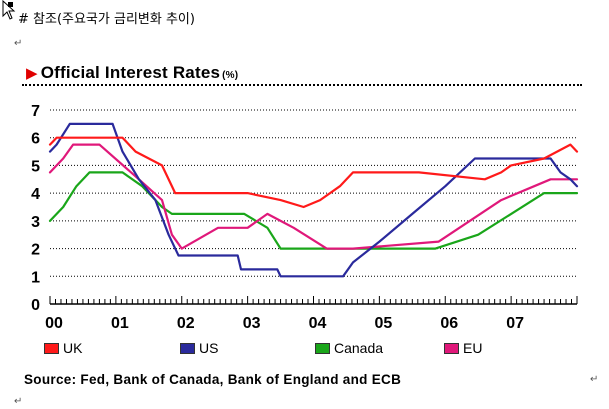 The image size is (609, 409). Describe the element at coordinates (187, 348) in the screenshot. I see `legend-swatch-us` at that location.